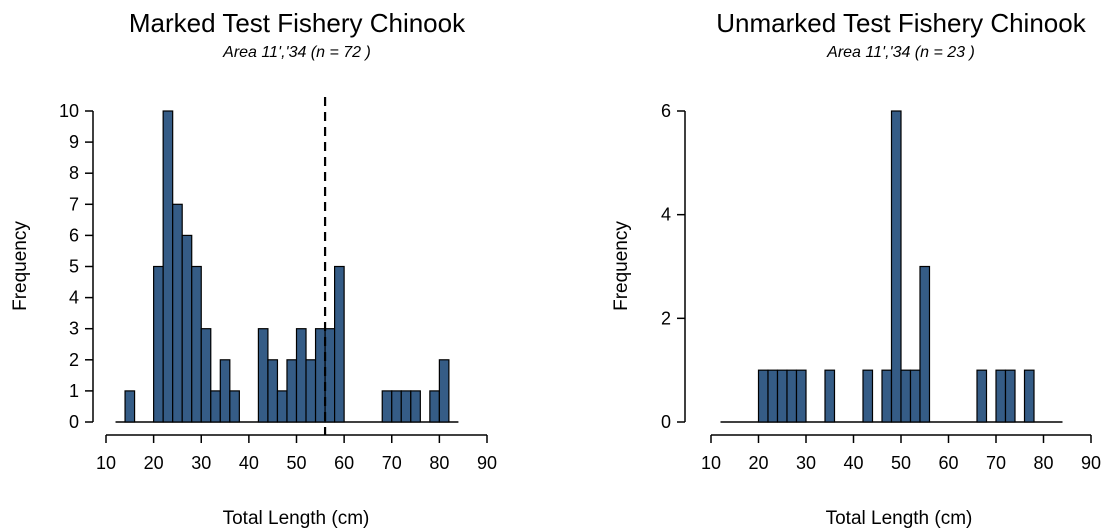 The height and width of the screenshot is (531, 1114). What do you see at coordinates (74, 329) in the screenshot?
I see `y-tick-label: 3` at bounding box center [74, 329].